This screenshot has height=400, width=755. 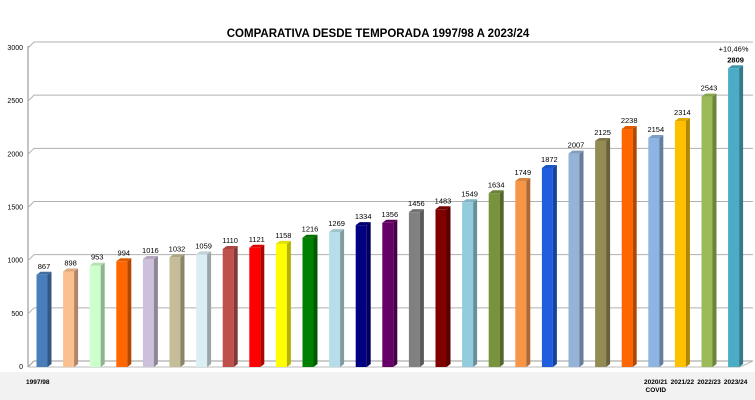 What do you see at coordinates (549, 159) in the screenshot?
I see `data-label: 1872` at bounding box center [549, 159].